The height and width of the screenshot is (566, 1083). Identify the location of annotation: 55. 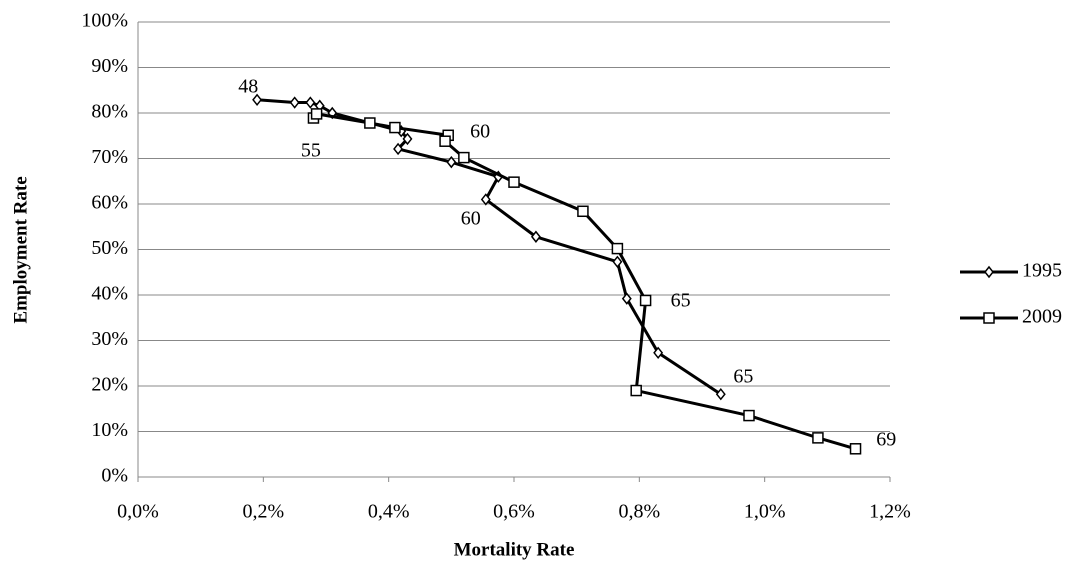
(311, 151).